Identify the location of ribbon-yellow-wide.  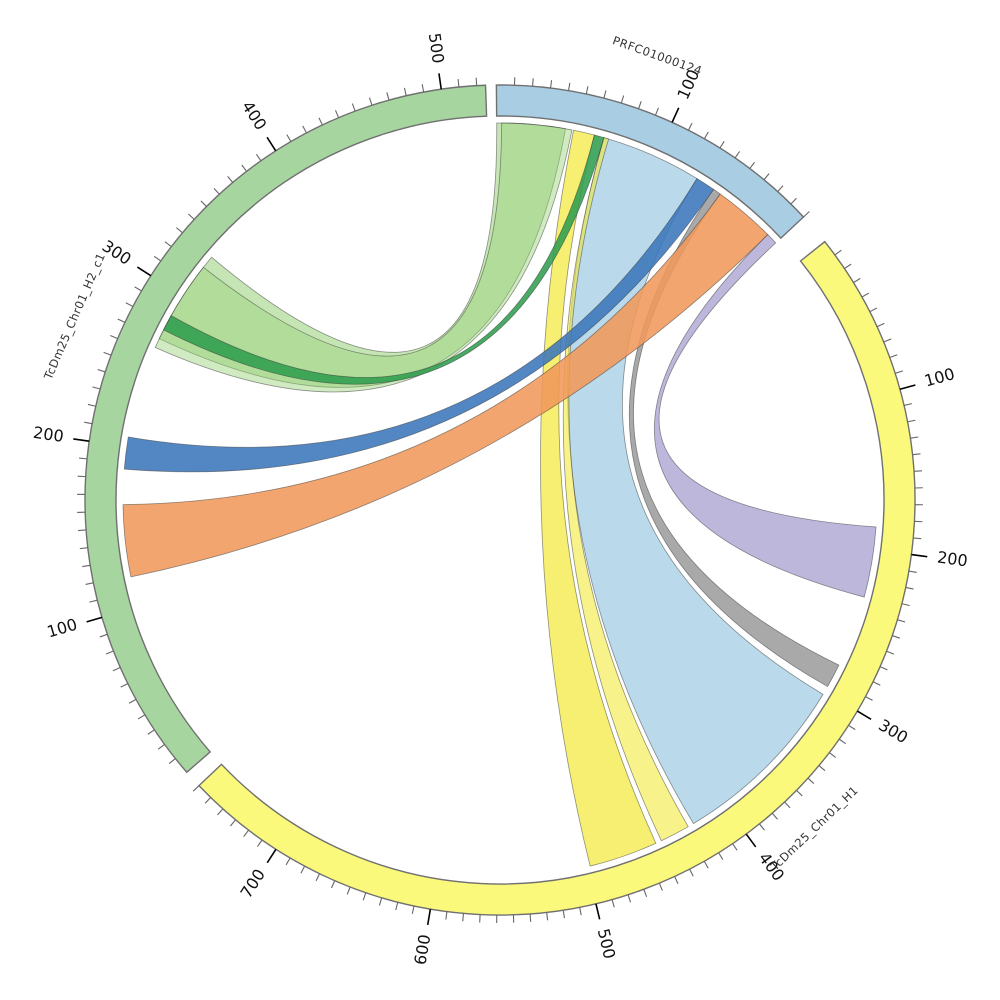
(598, 498).